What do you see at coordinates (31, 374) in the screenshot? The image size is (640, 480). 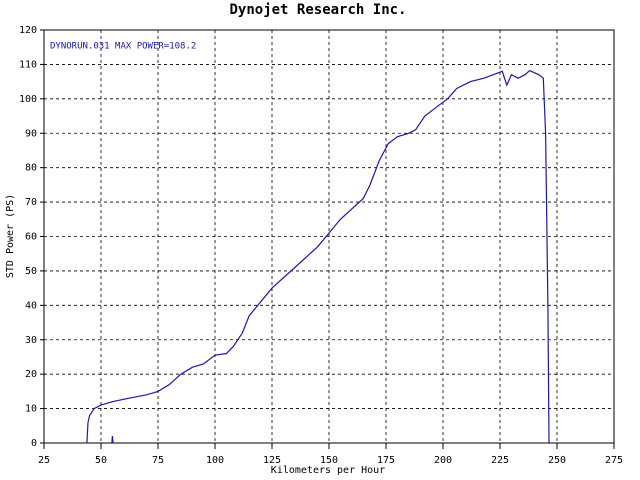 I see `y-tick-label: 20` at bounding box center [31, 374].